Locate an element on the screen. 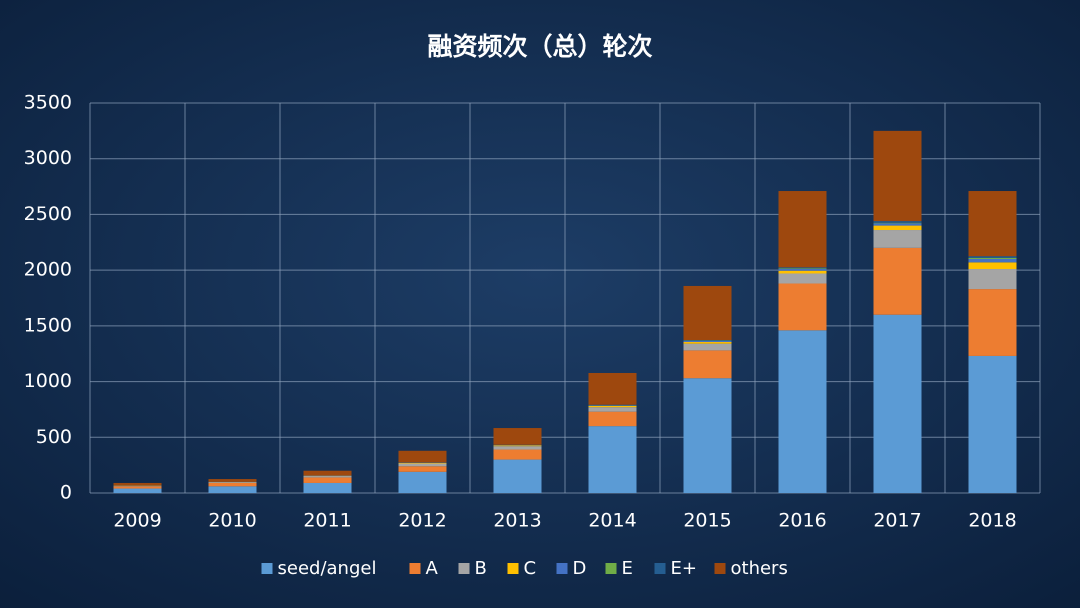  legend-label: A is located at coordinates (432, 568).